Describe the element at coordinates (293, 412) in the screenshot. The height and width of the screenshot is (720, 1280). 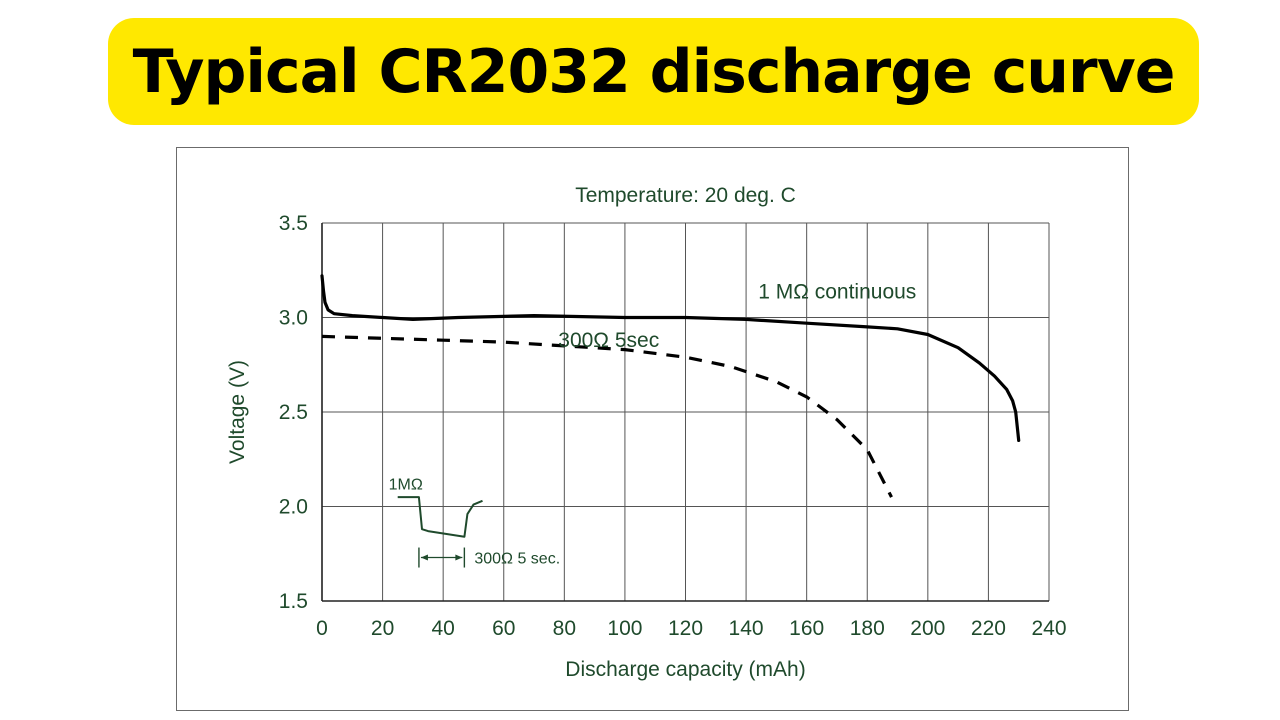
I see `y-tick-label-2: 2.5` at that location.